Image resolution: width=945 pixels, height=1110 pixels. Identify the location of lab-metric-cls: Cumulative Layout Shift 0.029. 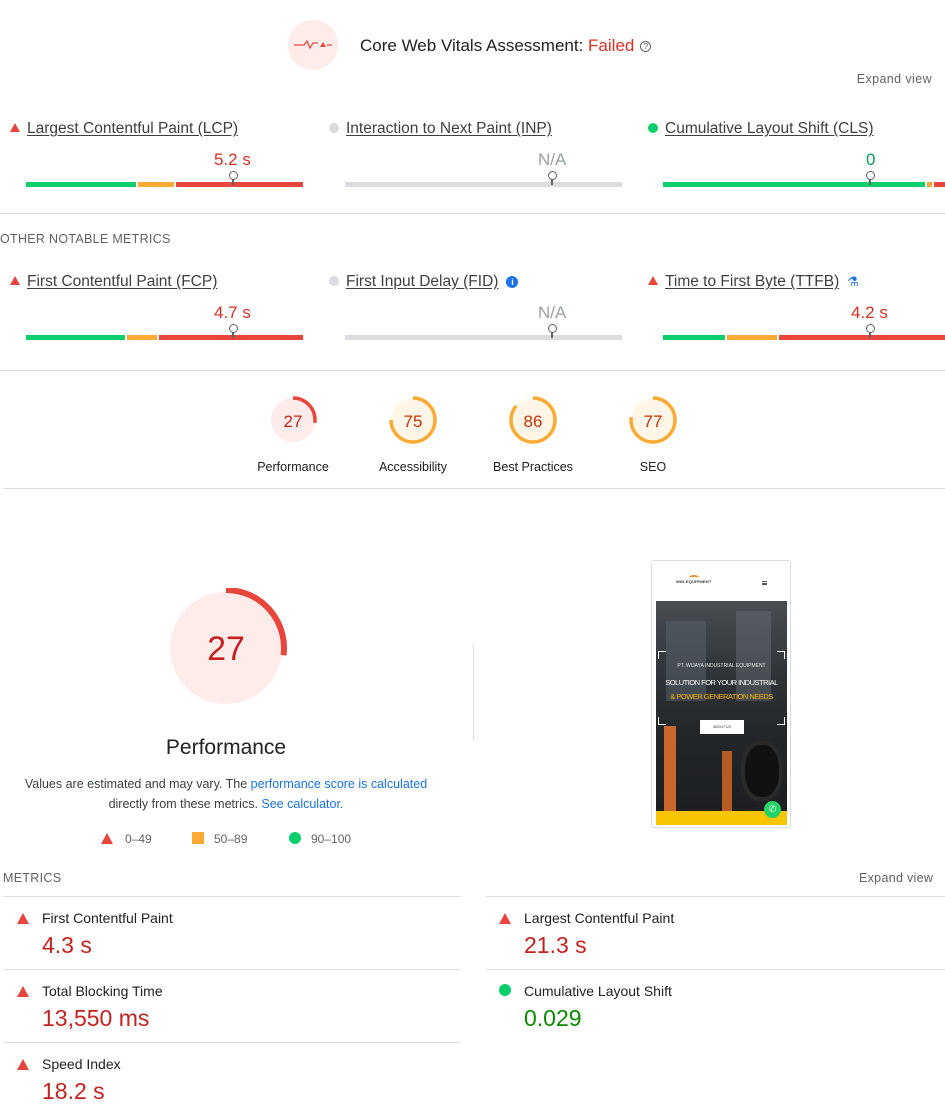
(712, 1006).